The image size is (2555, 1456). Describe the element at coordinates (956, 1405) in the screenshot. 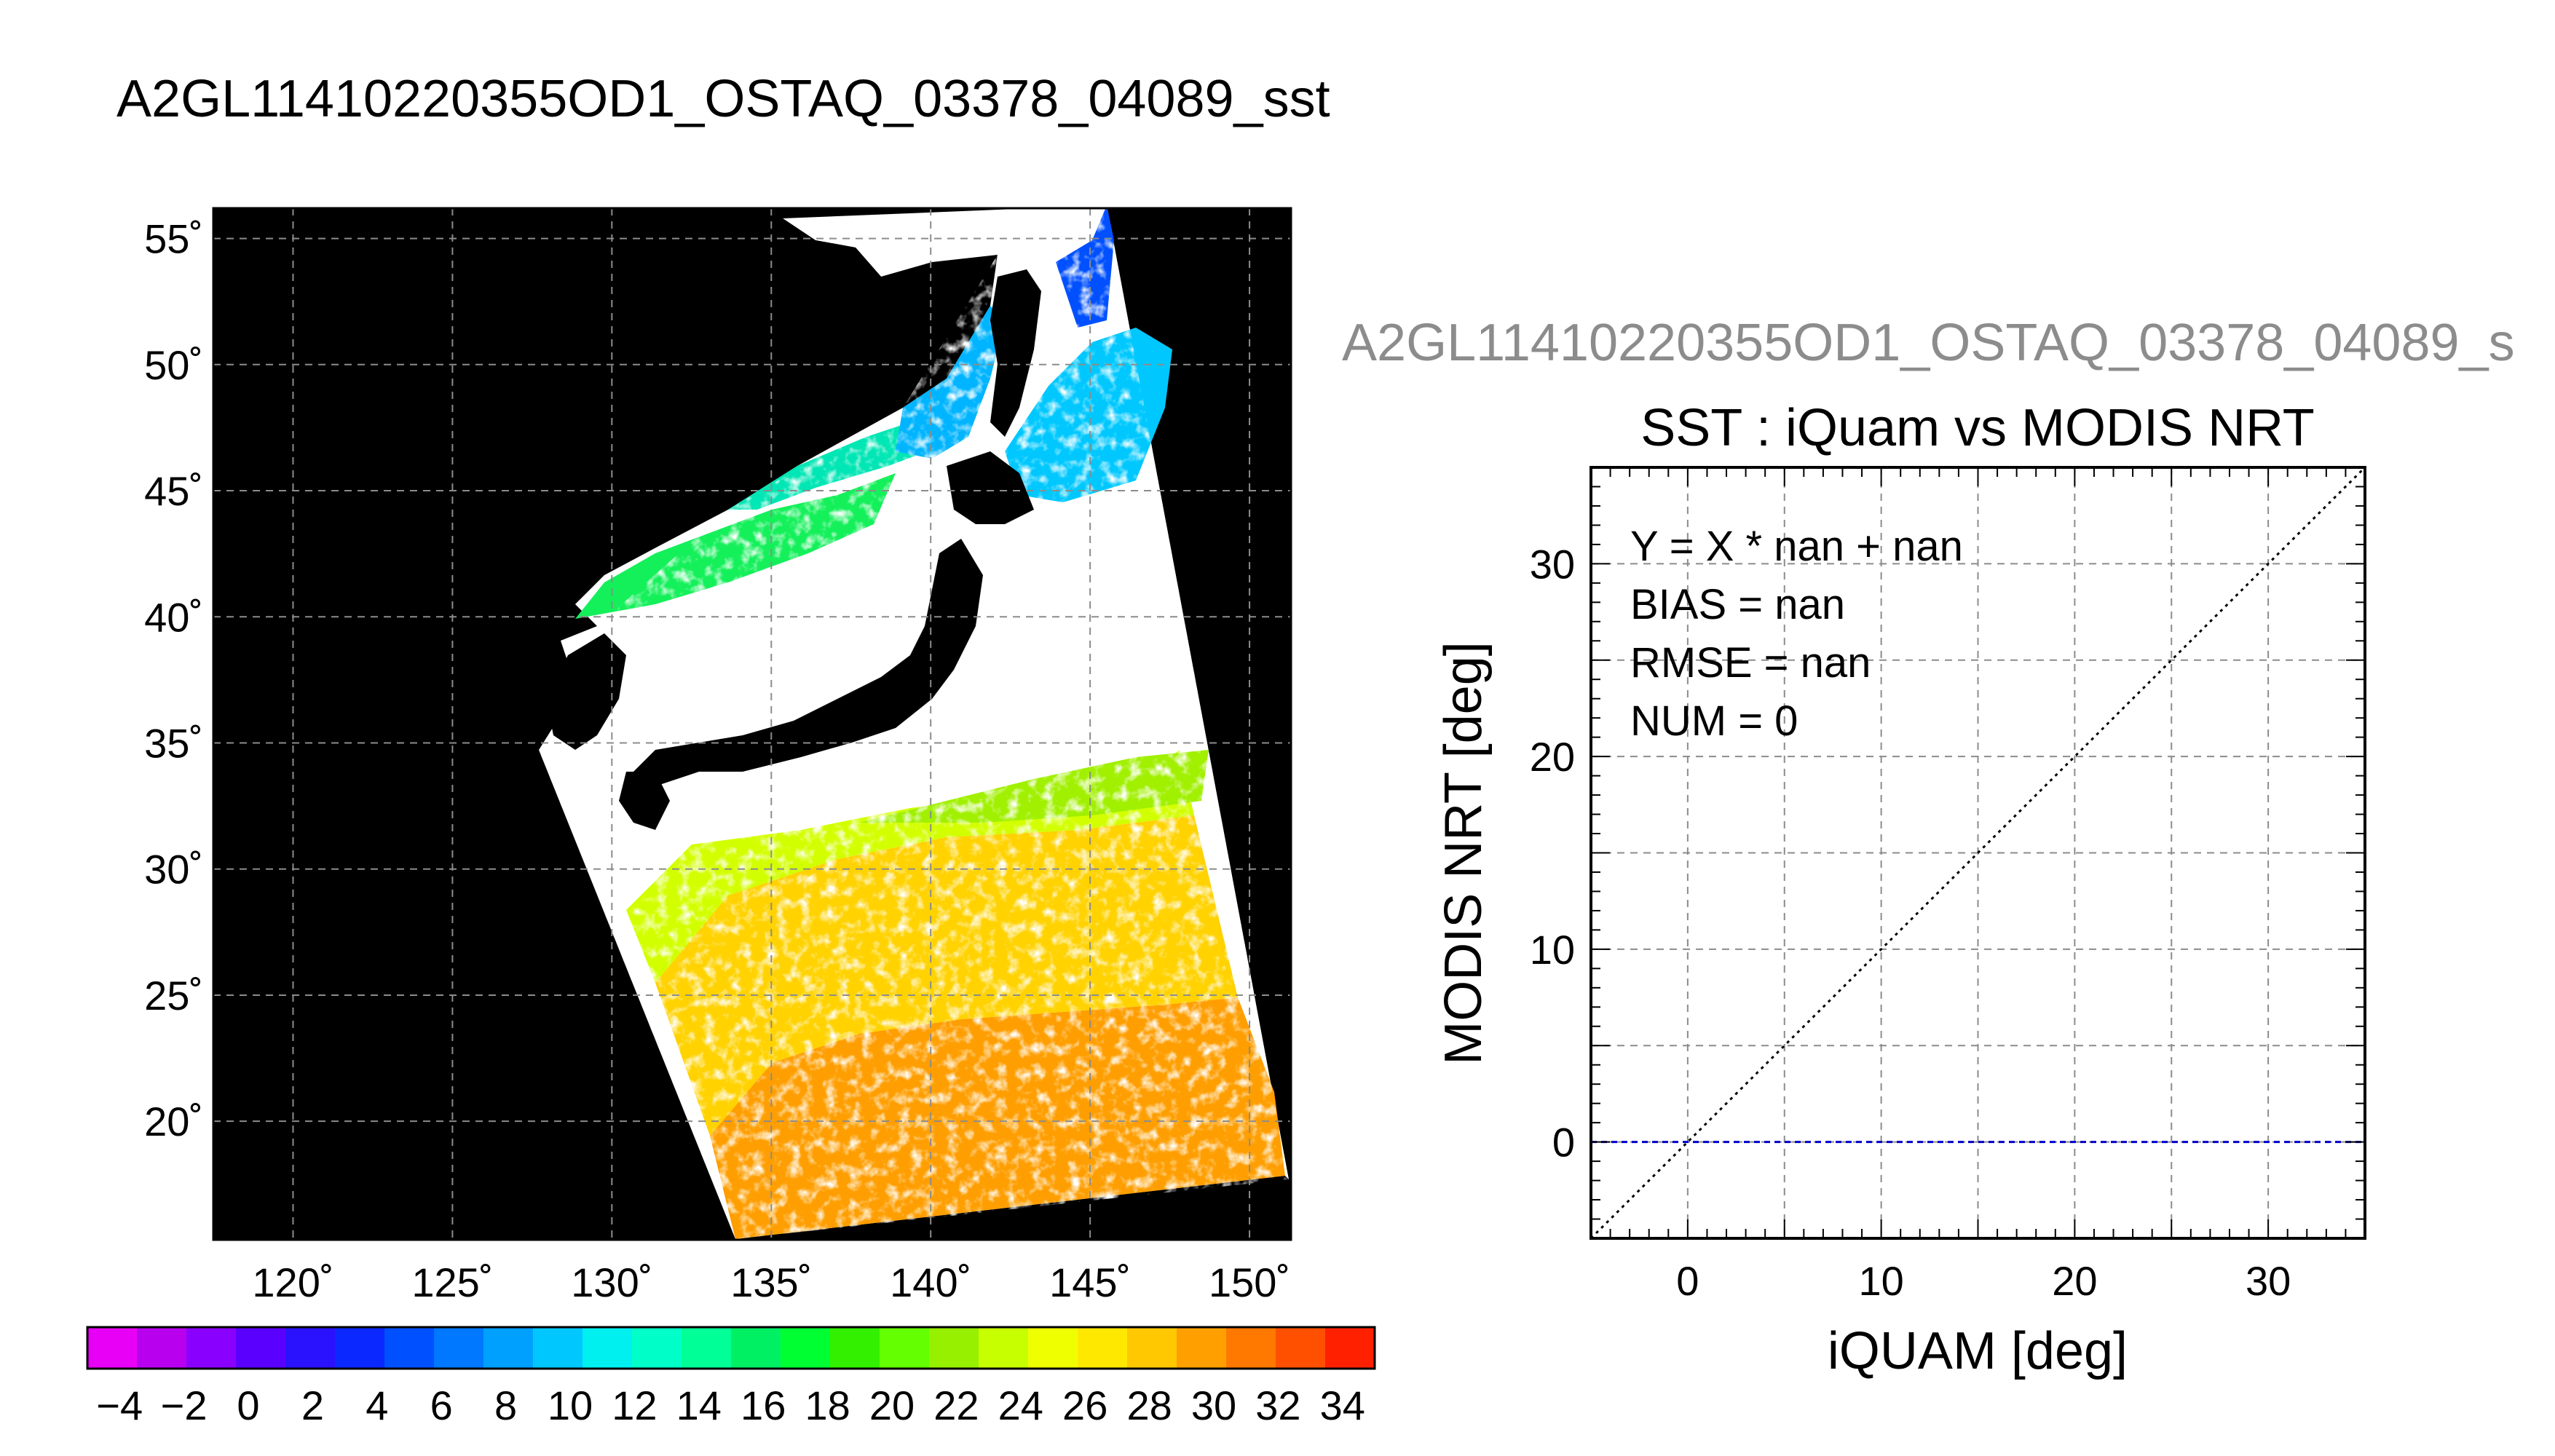

I see `colorbar-tick-label: 22` at that location.